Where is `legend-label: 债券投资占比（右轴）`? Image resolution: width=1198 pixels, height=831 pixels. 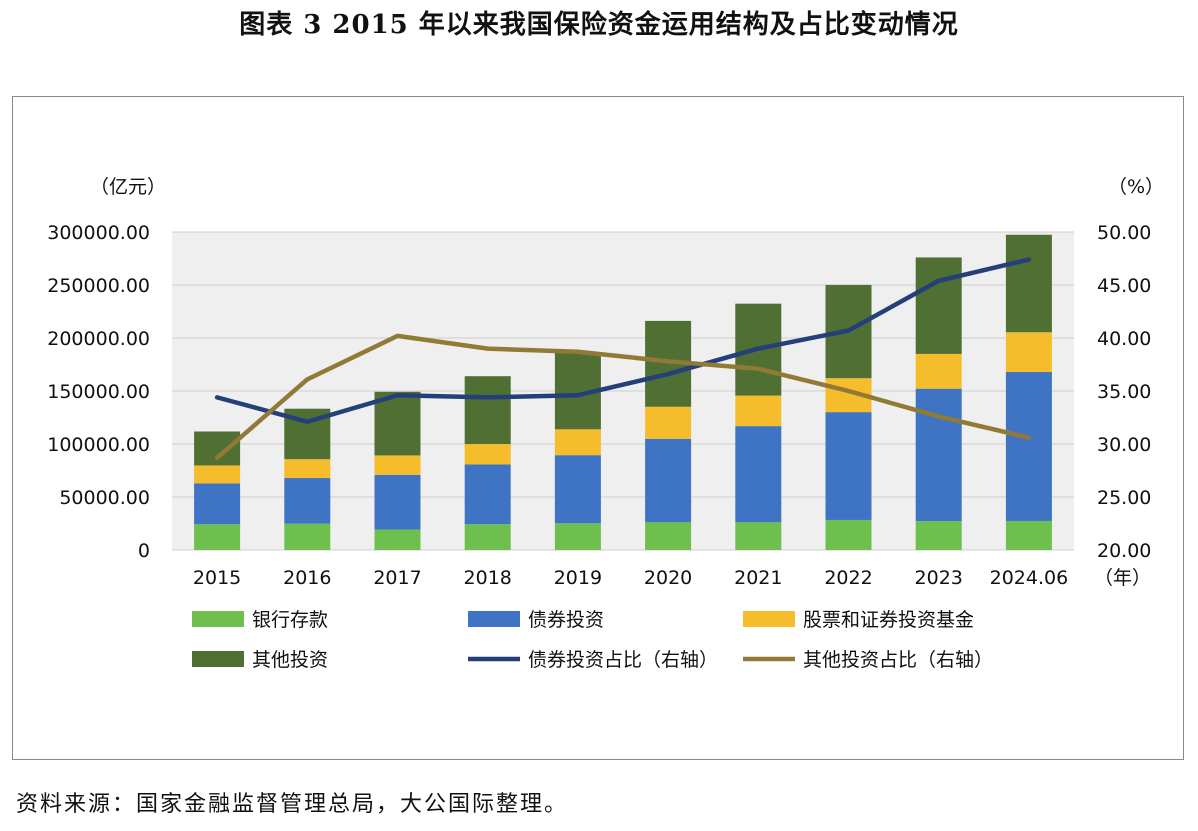 legend-label: 债券投资占比（右轴） is located at coordinates (623, 660).